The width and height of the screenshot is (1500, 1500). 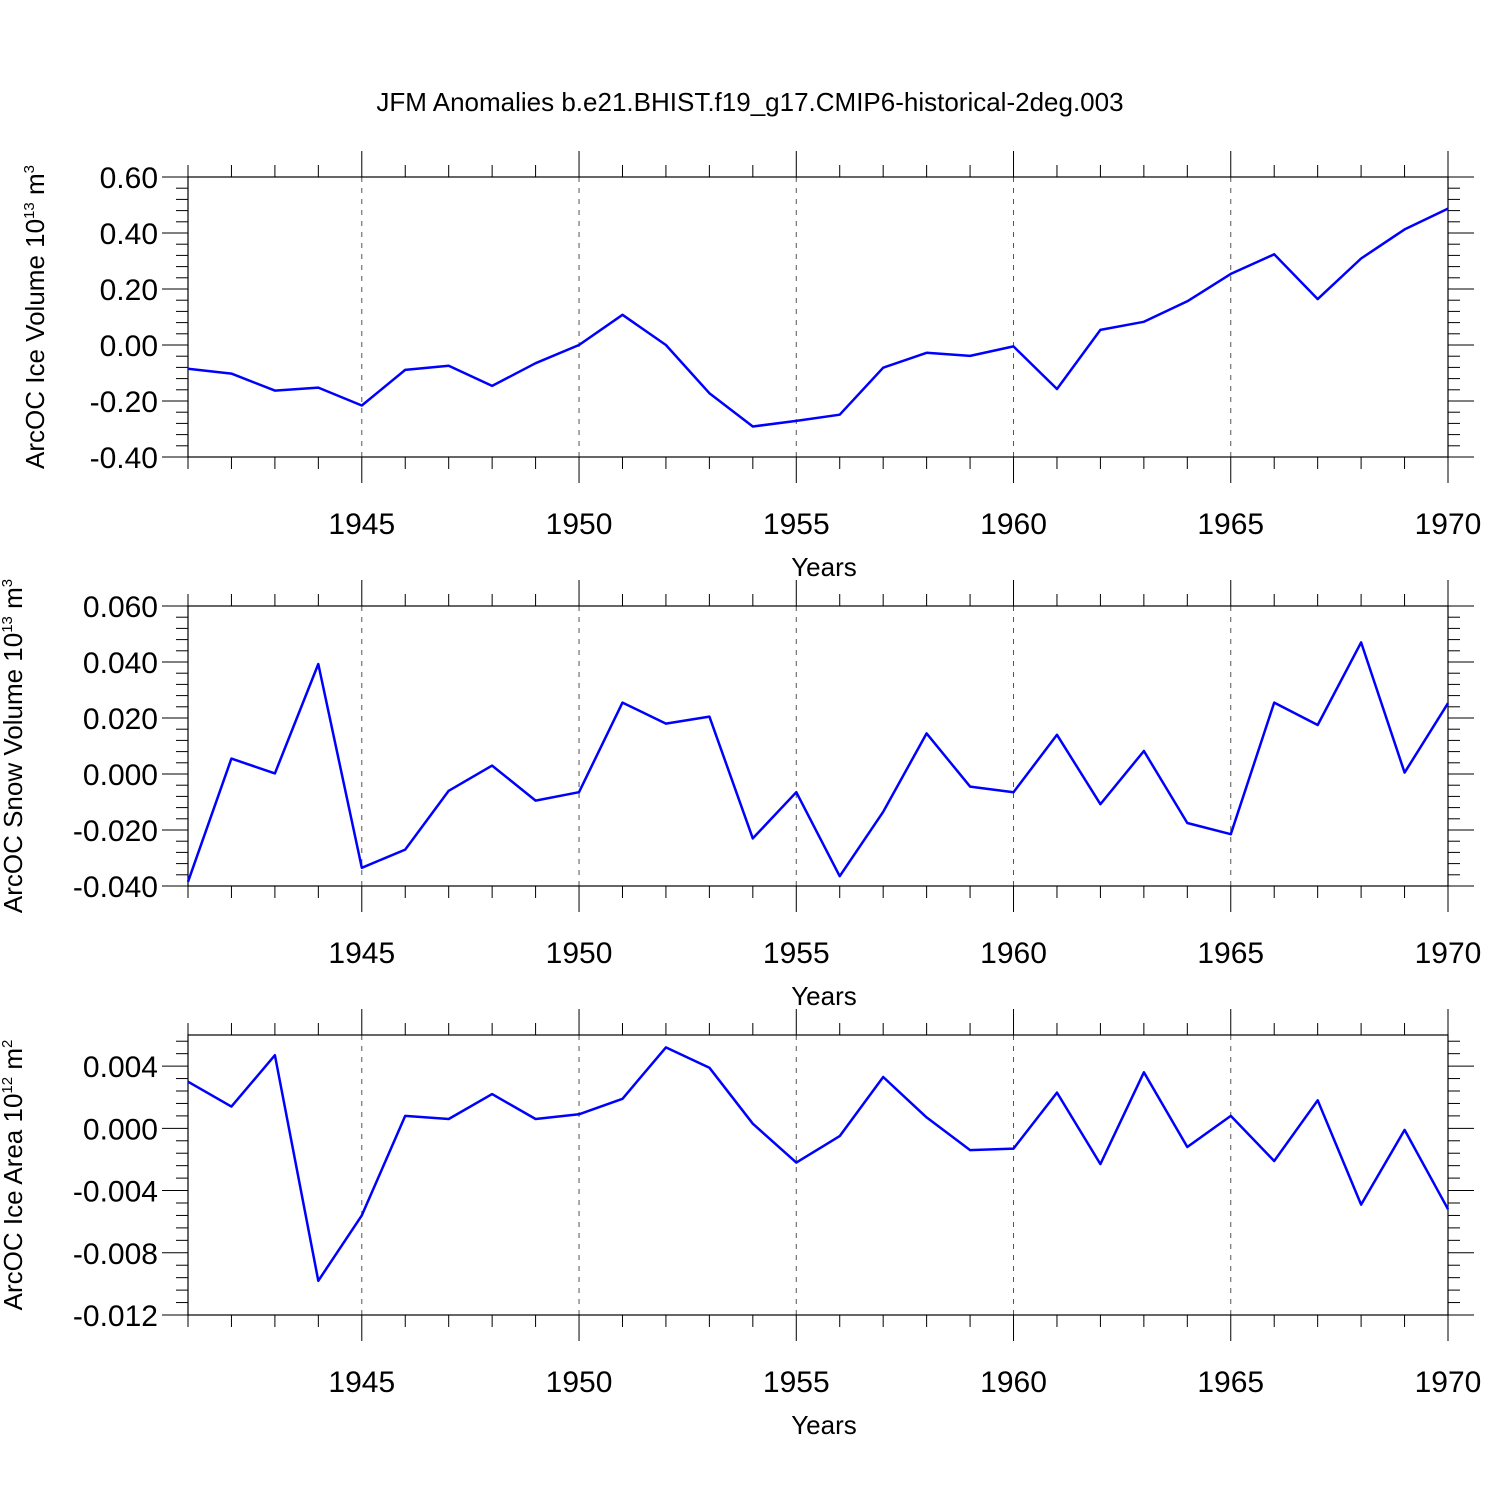 I want to click on y-tick-label: -0.012, so click(x=115, y=1316).